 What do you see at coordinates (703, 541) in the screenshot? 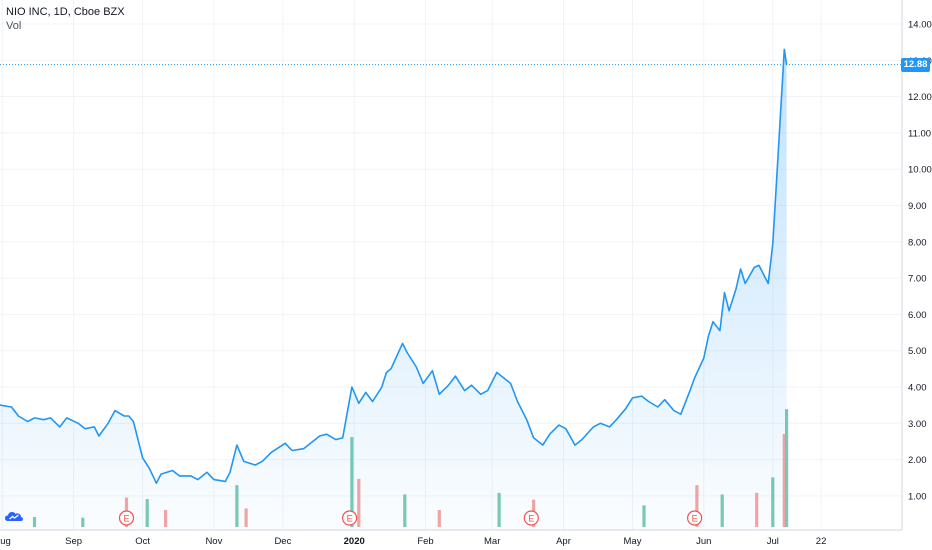
I see `time-tick-label: Jun` at bounding box center [703, 541].